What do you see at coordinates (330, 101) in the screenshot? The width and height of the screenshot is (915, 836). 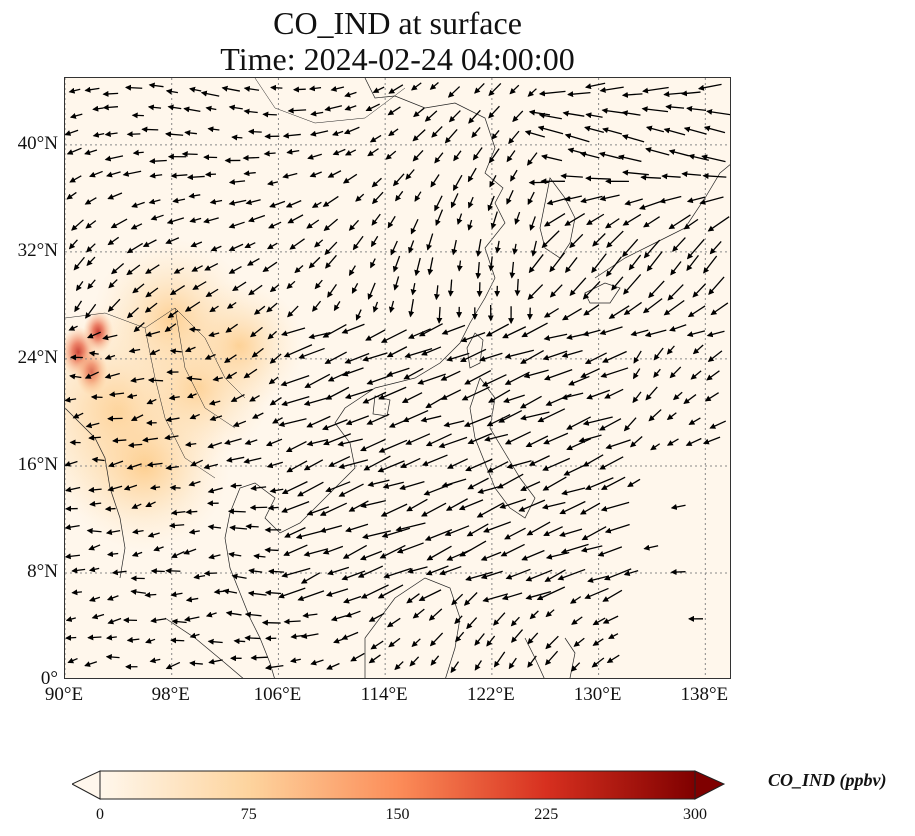 I see `border-mongolia` at bounding box center [330, 101].